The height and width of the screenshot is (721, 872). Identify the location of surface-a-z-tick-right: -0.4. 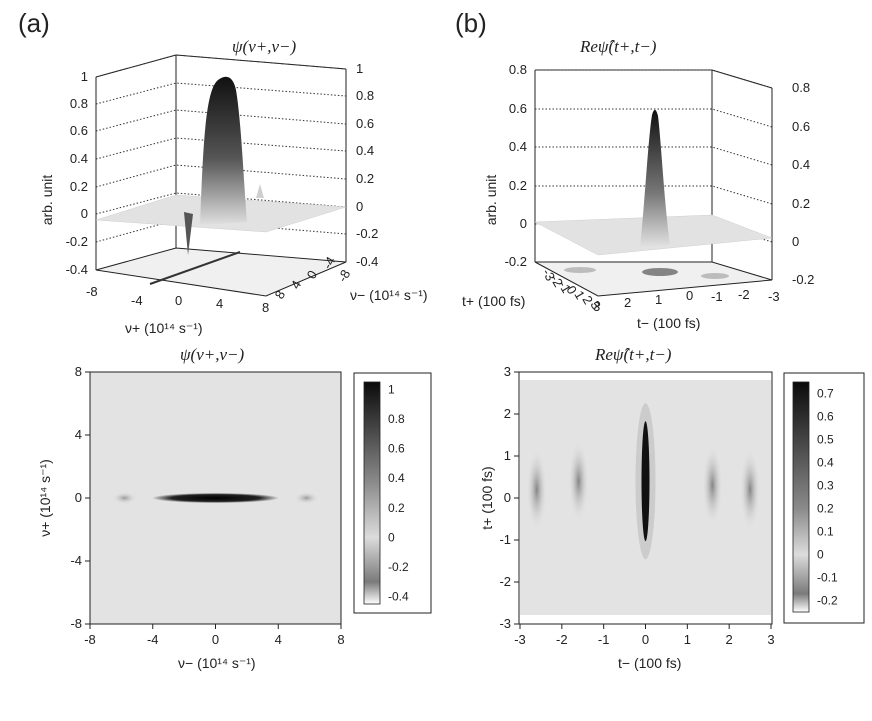
(367, 261).